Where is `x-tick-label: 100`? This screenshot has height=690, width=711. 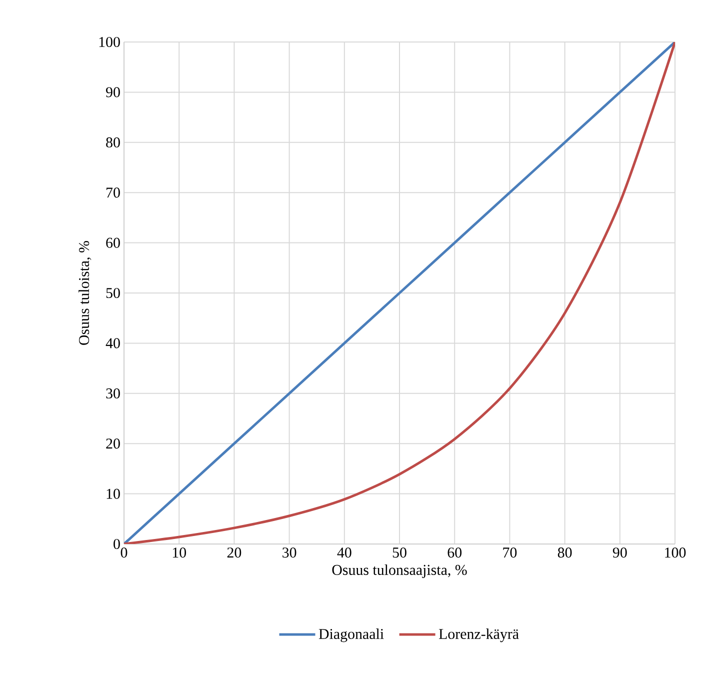 x-tick-label: 100 is located at coordinates (675, 553).